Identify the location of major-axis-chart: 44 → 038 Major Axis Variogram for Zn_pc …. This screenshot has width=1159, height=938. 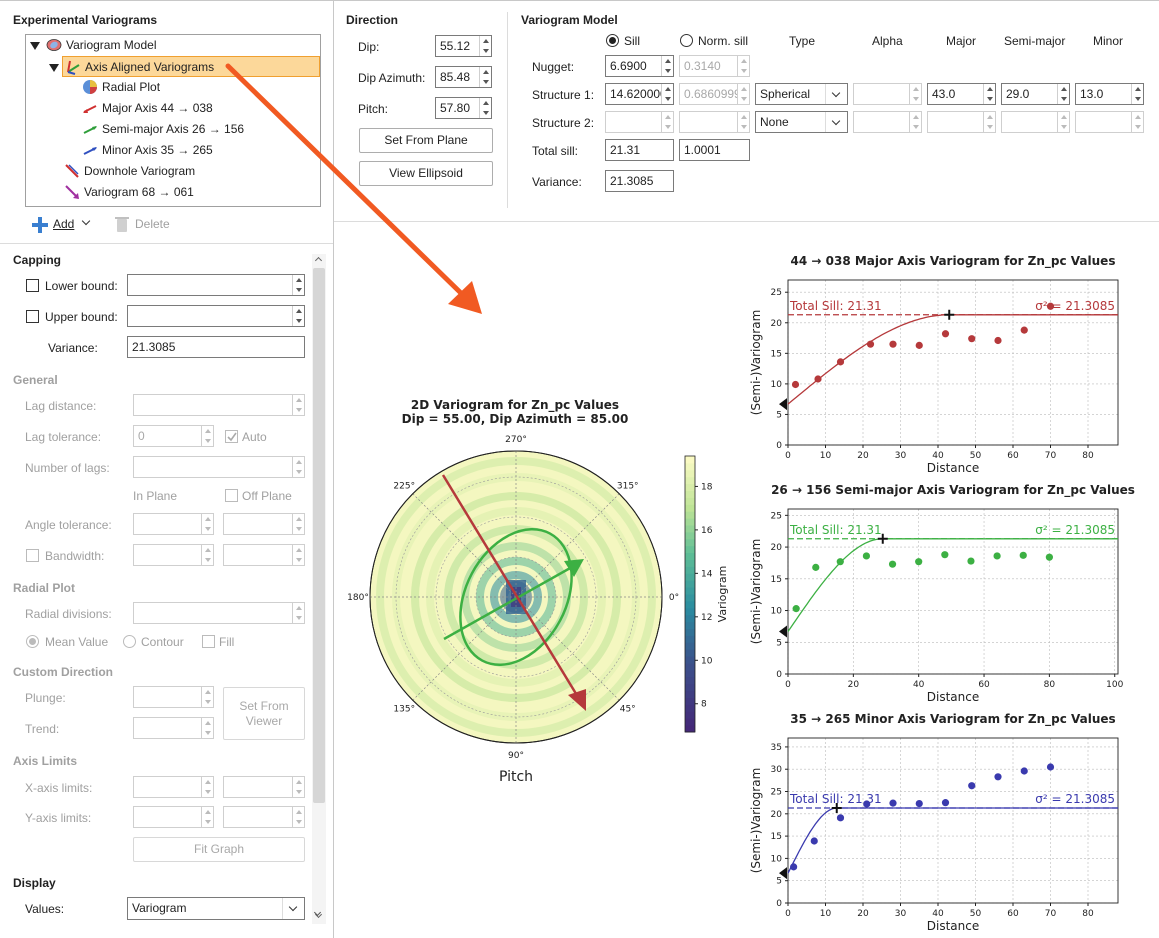
(949, 365).